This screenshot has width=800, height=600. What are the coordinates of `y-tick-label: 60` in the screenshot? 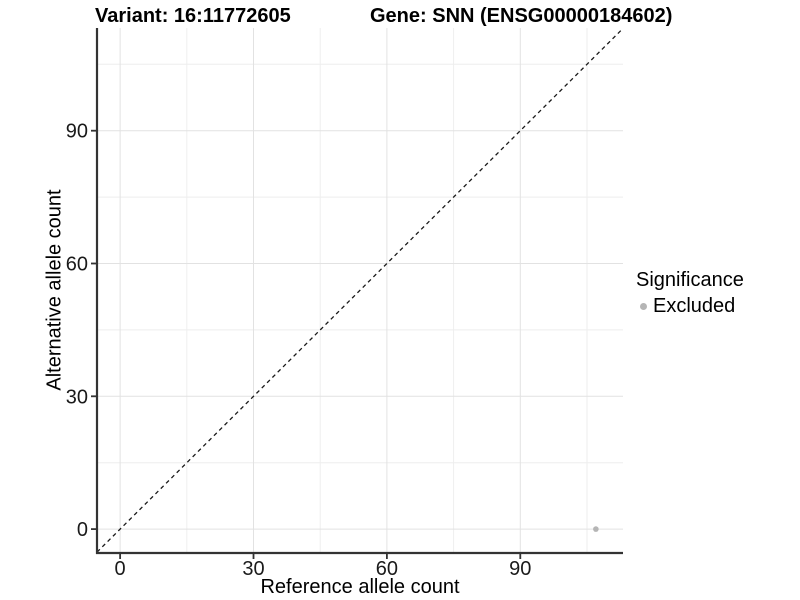 It's located at (77, 264).